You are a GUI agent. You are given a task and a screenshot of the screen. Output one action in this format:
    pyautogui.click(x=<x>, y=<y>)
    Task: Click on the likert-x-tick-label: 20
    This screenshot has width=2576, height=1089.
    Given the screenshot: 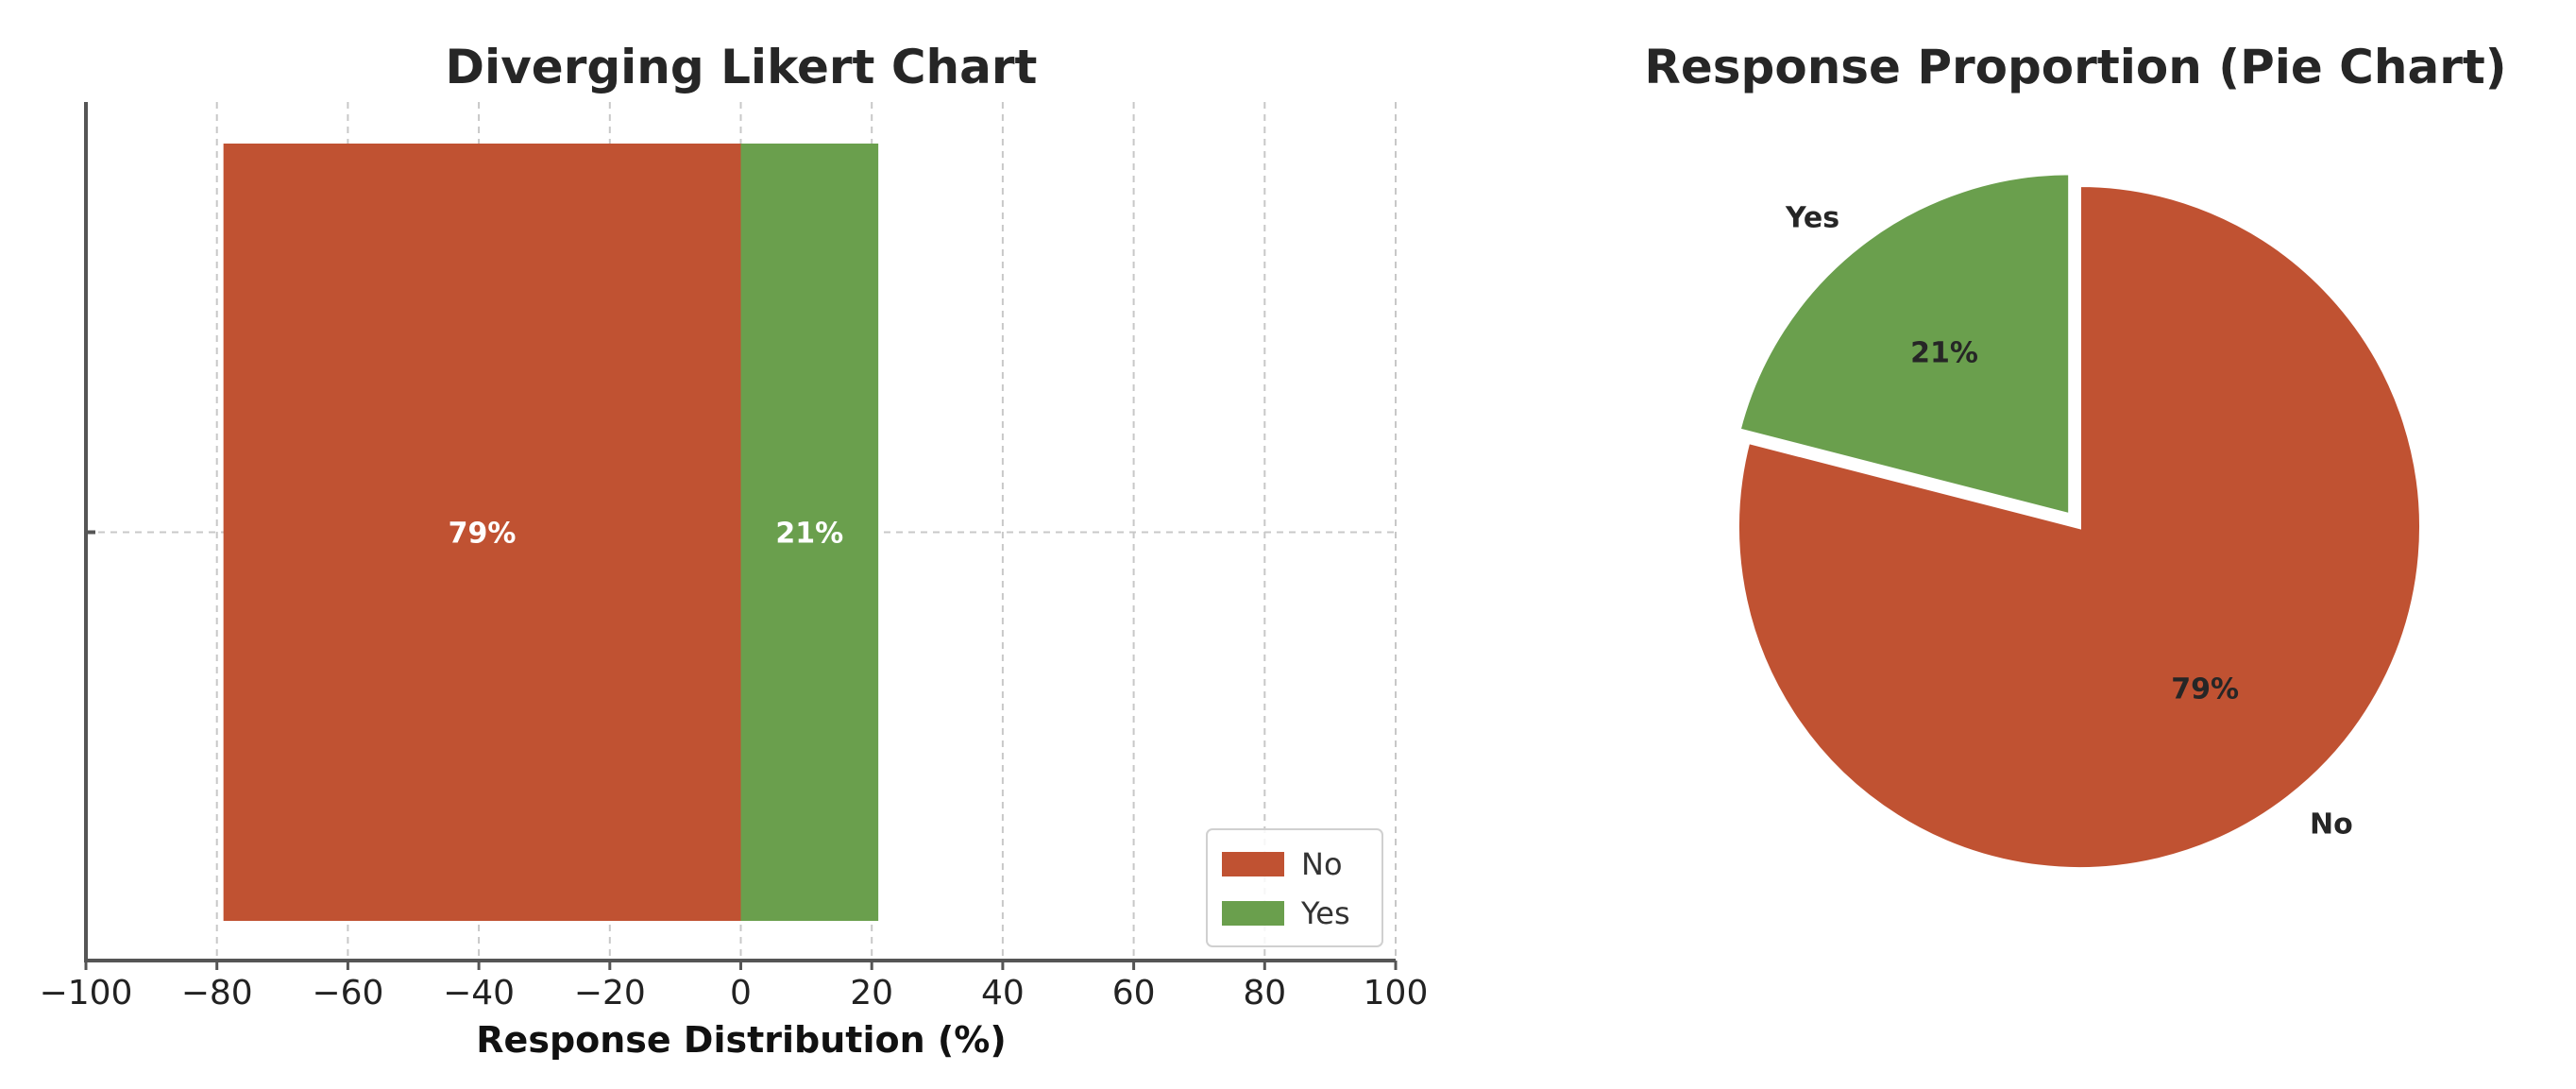 What is the action you would take?
    pyautogui.click(x=871, y=993)
    